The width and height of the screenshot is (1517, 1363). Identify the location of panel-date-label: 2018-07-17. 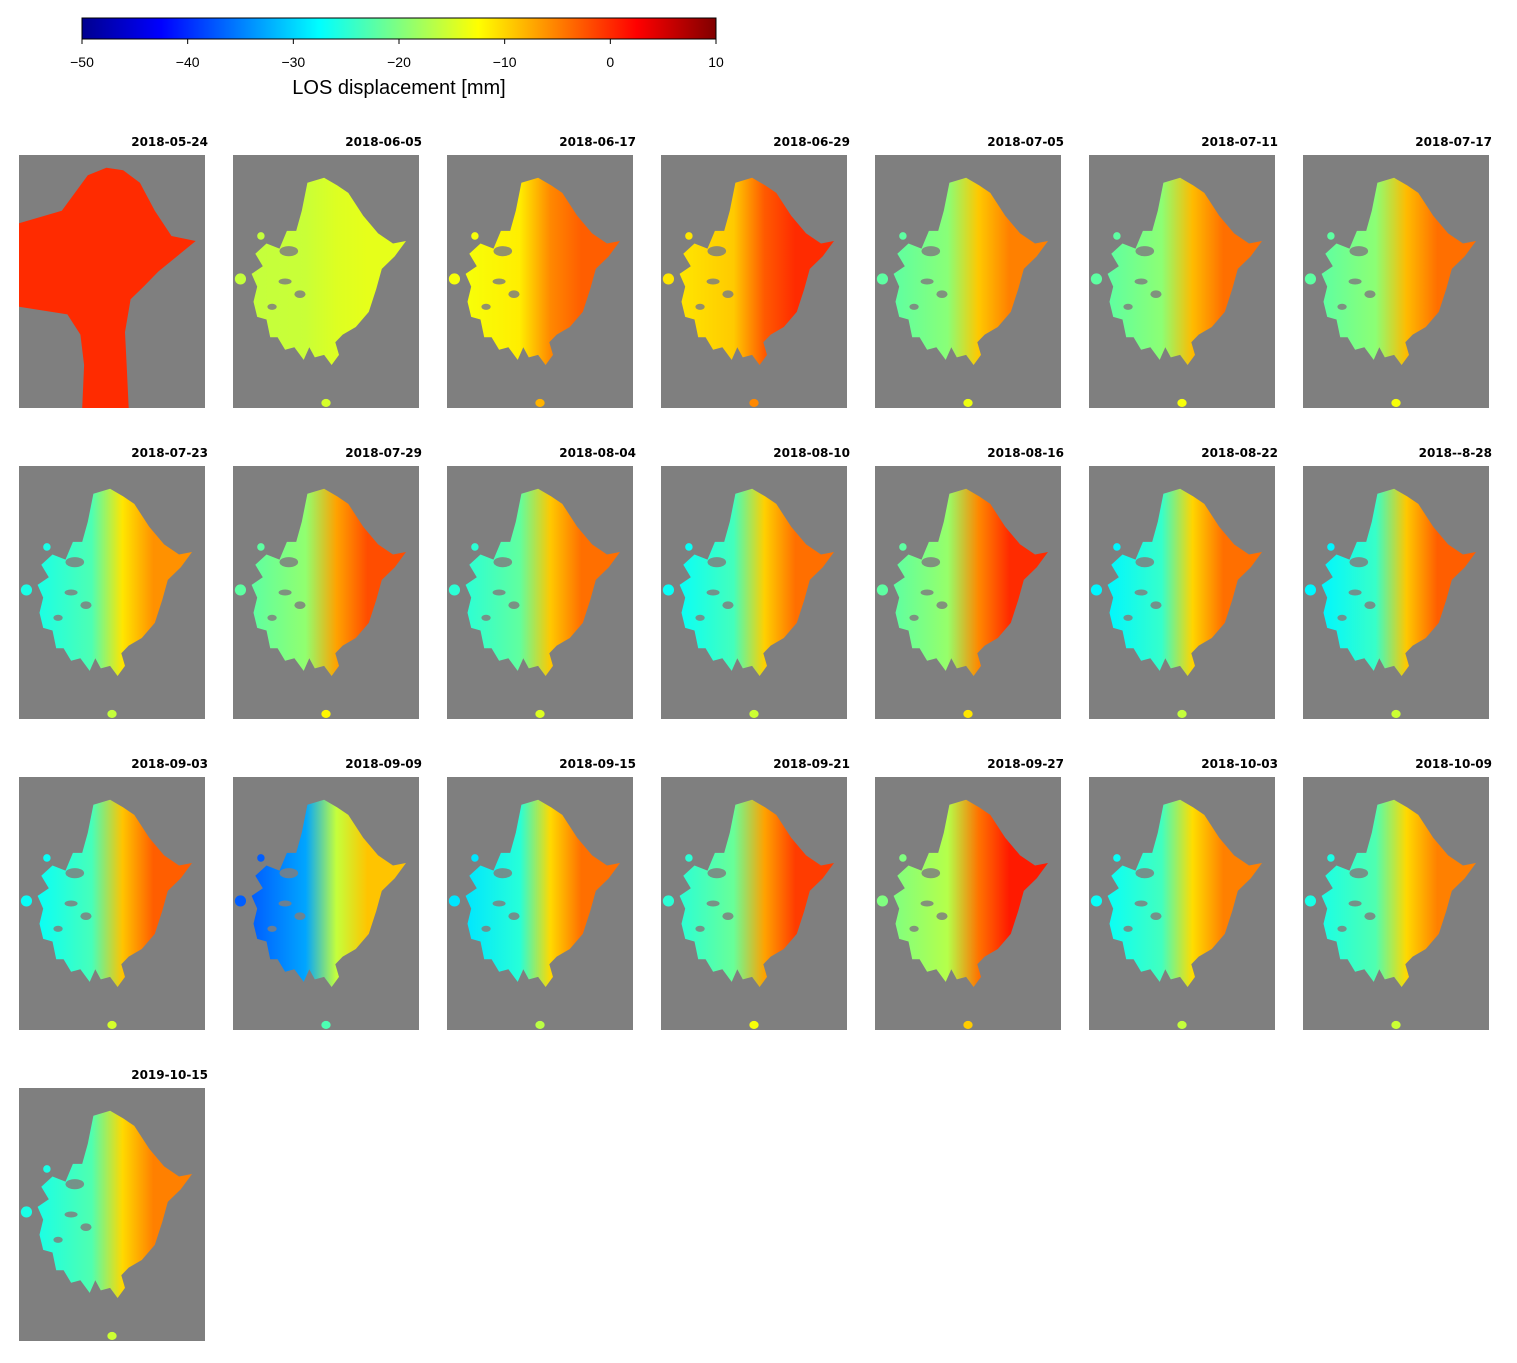
(1453, 142).